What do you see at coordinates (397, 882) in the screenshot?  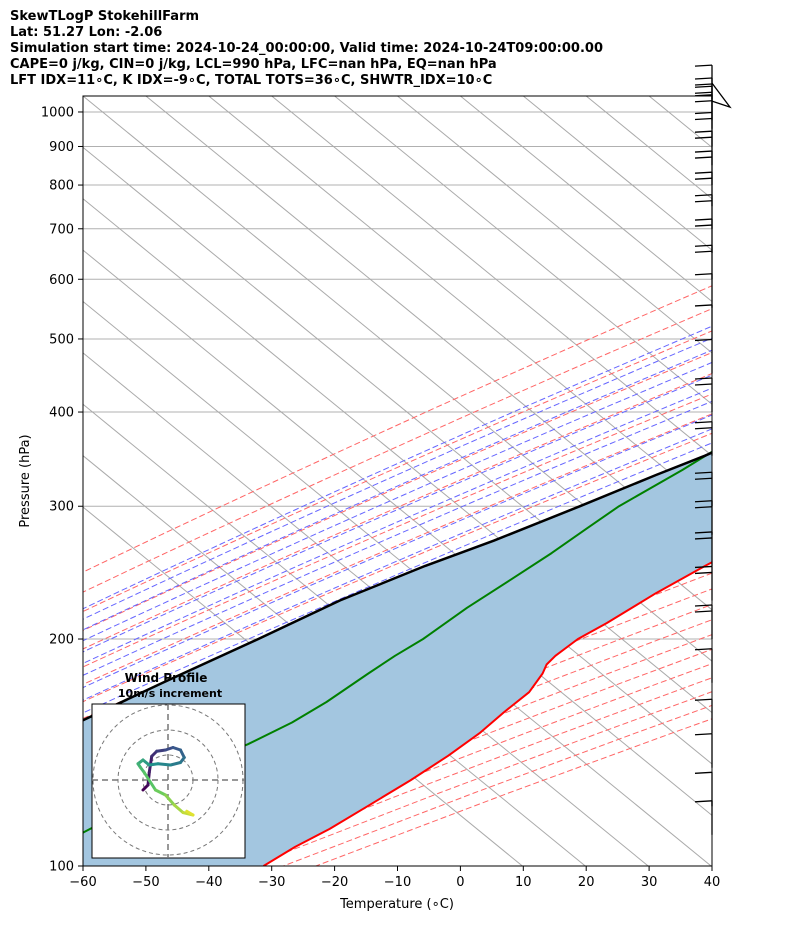 I see `x-tick-label: −10` at bounding box center [397, 882].